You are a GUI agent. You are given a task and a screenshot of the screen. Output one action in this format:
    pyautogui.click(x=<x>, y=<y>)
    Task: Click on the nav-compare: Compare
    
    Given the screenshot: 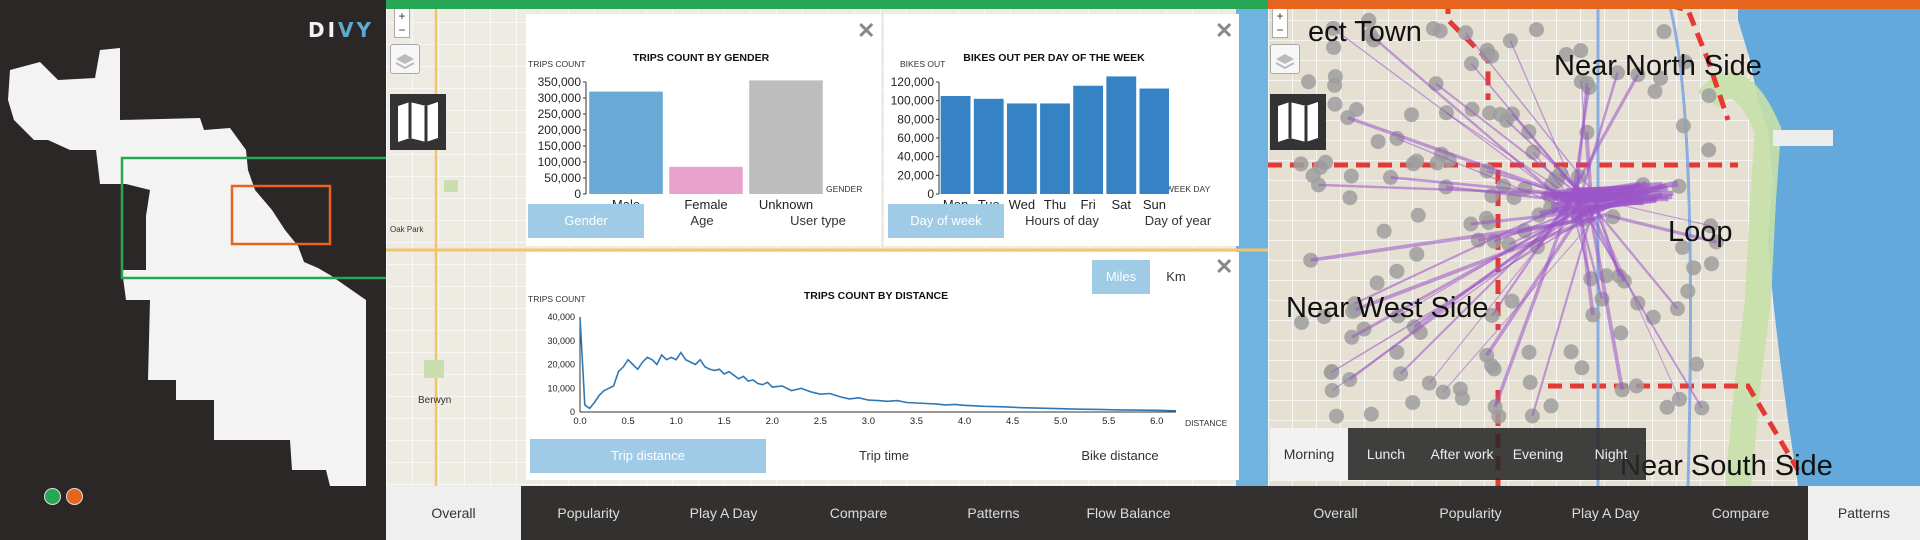 What is the action you would take?
    pyautogui.click(x=858, y=513)
    